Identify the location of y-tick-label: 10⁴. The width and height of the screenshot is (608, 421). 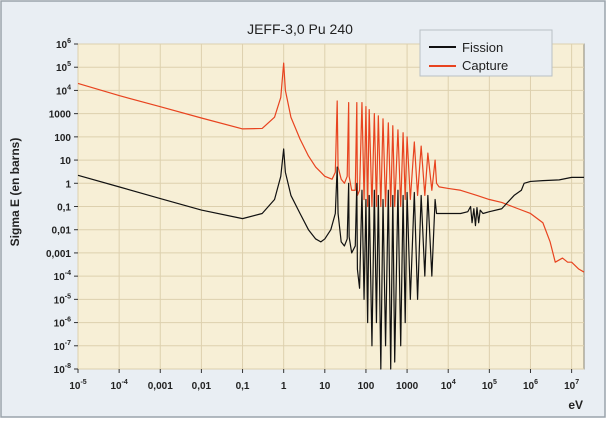
(63, 90).